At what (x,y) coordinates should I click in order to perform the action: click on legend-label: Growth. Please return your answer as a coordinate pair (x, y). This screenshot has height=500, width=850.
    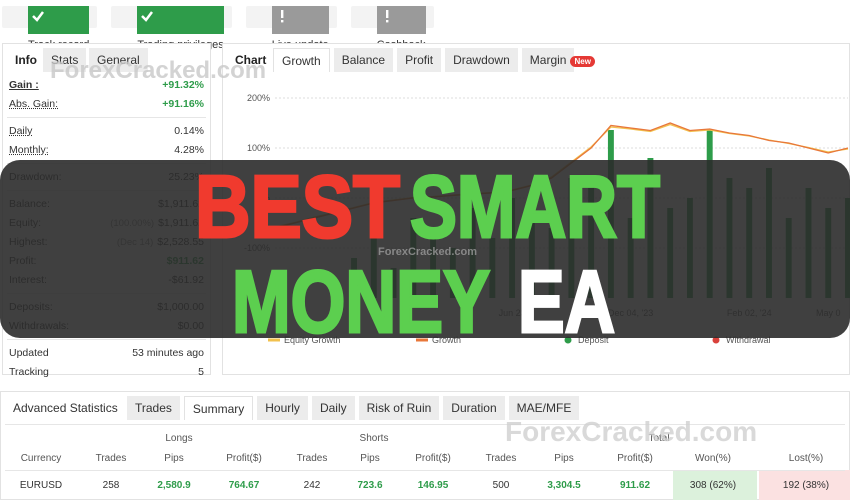
    Looking at the image, I should click on (446, 340).